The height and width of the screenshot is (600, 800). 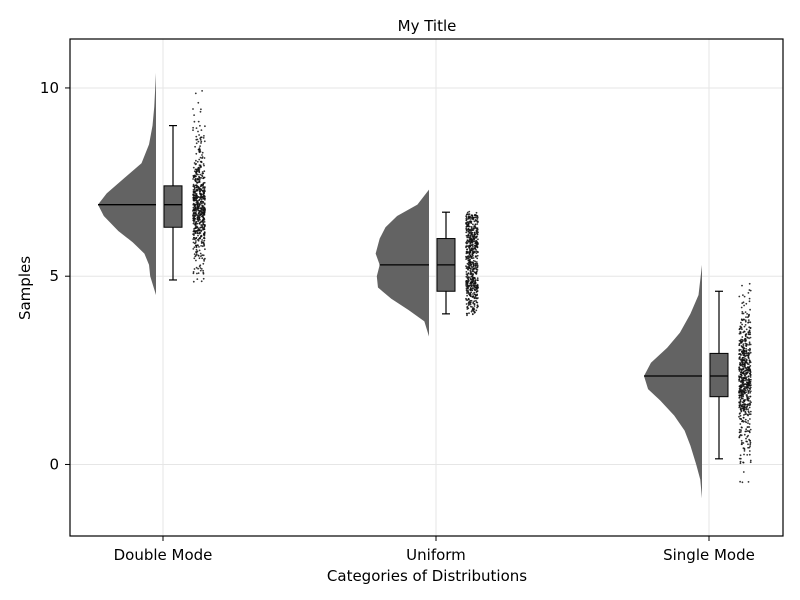 I want to click on x-tick-label: Uniform, so click(x=436, y=555).